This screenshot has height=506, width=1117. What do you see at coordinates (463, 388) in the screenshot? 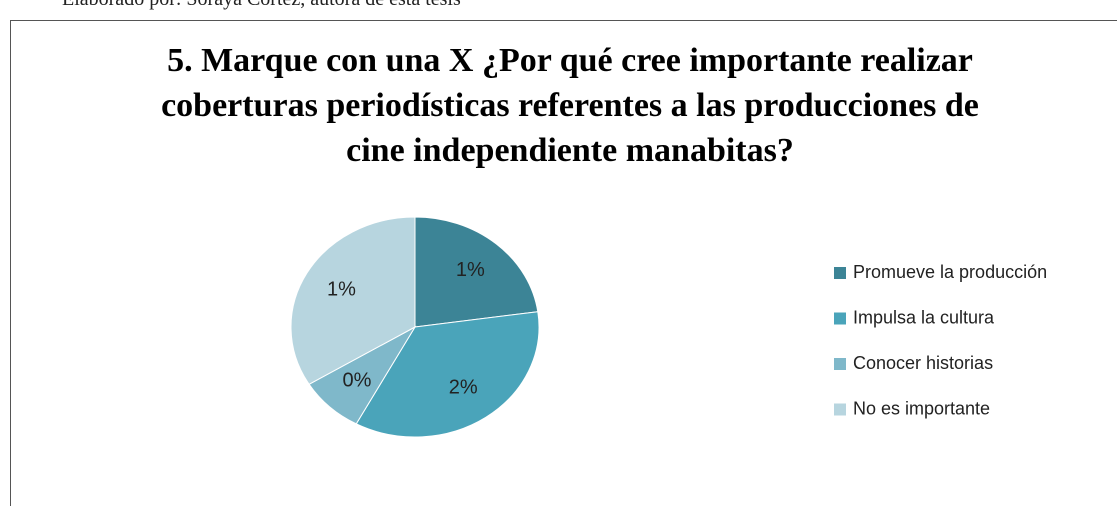
I see `data-label: 2%` at bounding box center [463, 388].